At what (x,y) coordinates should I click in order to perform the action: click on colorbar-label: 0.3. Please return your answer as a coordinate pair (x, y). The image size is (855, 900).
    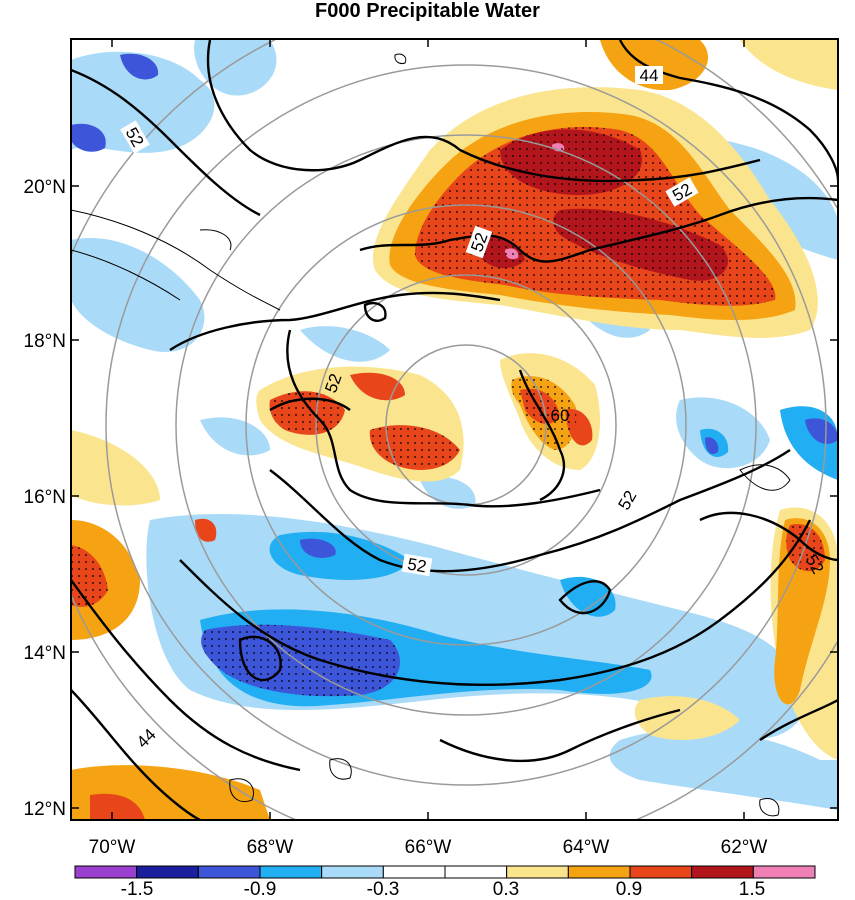
    Looking at the image, I should click on (506, 889).